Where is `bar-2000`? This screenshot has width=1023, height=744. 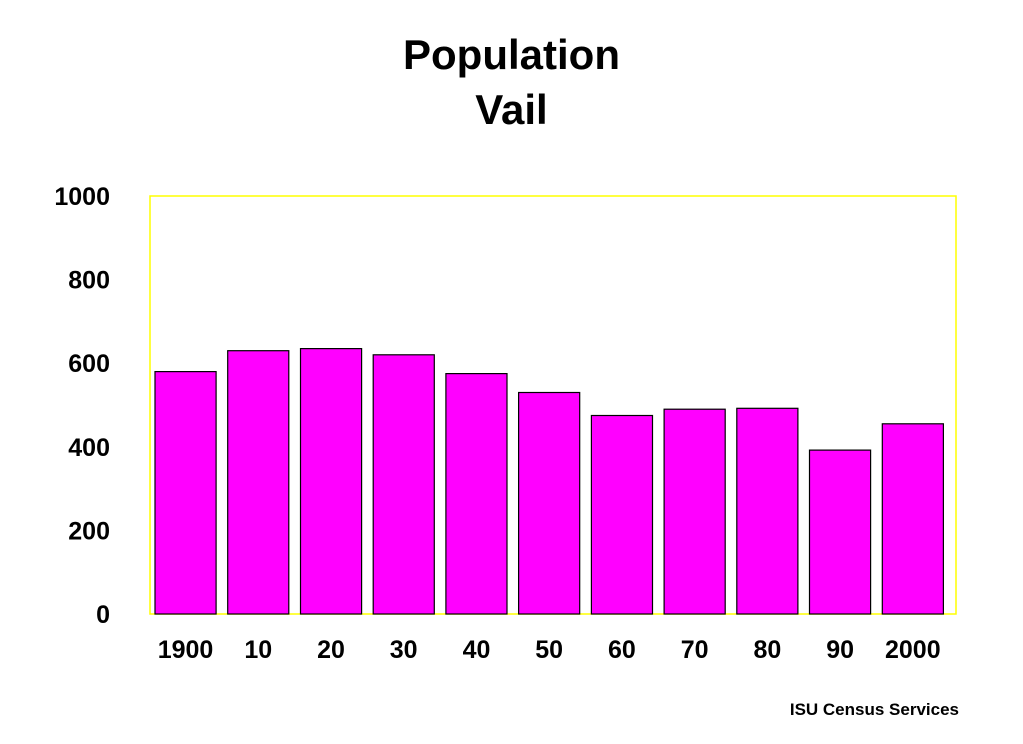 bar-2000 is located at coordinates (912, 519).